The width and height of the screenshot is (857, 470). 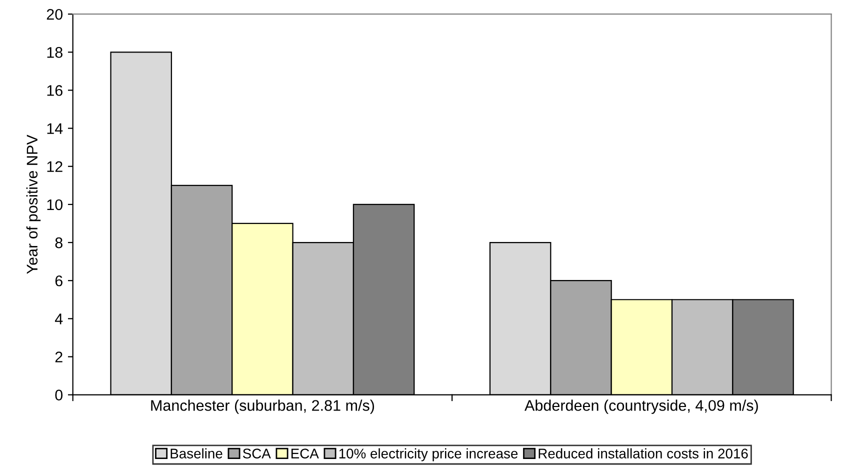 I want to click on legend-label: SCA, so click(x=256, y=453).